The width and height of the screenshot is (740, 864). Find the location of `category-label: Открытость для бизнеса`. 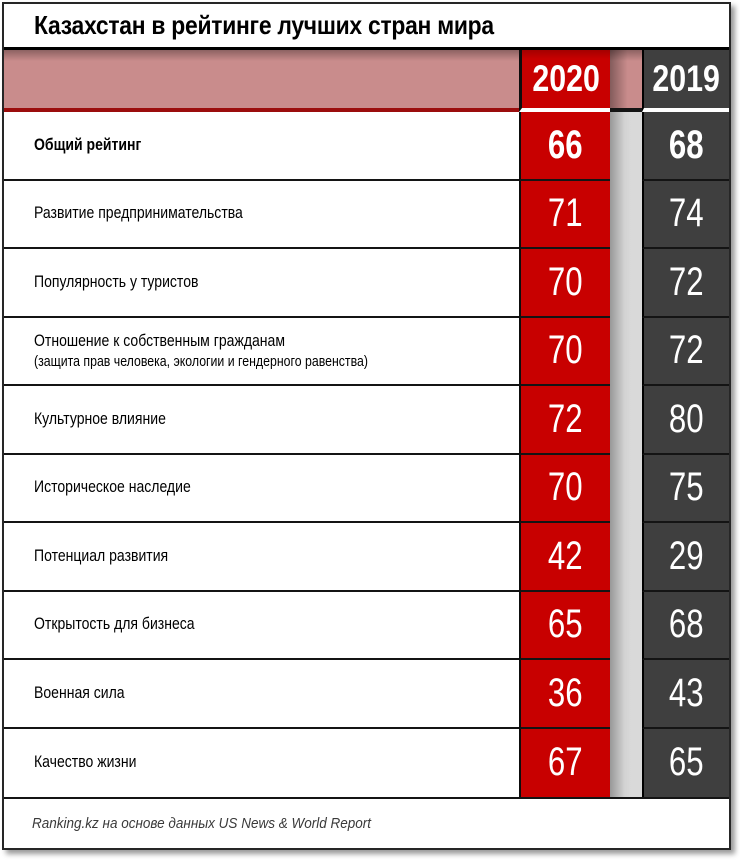

category-label: Открытость для бизнеса is located at coordinates (114, 624).